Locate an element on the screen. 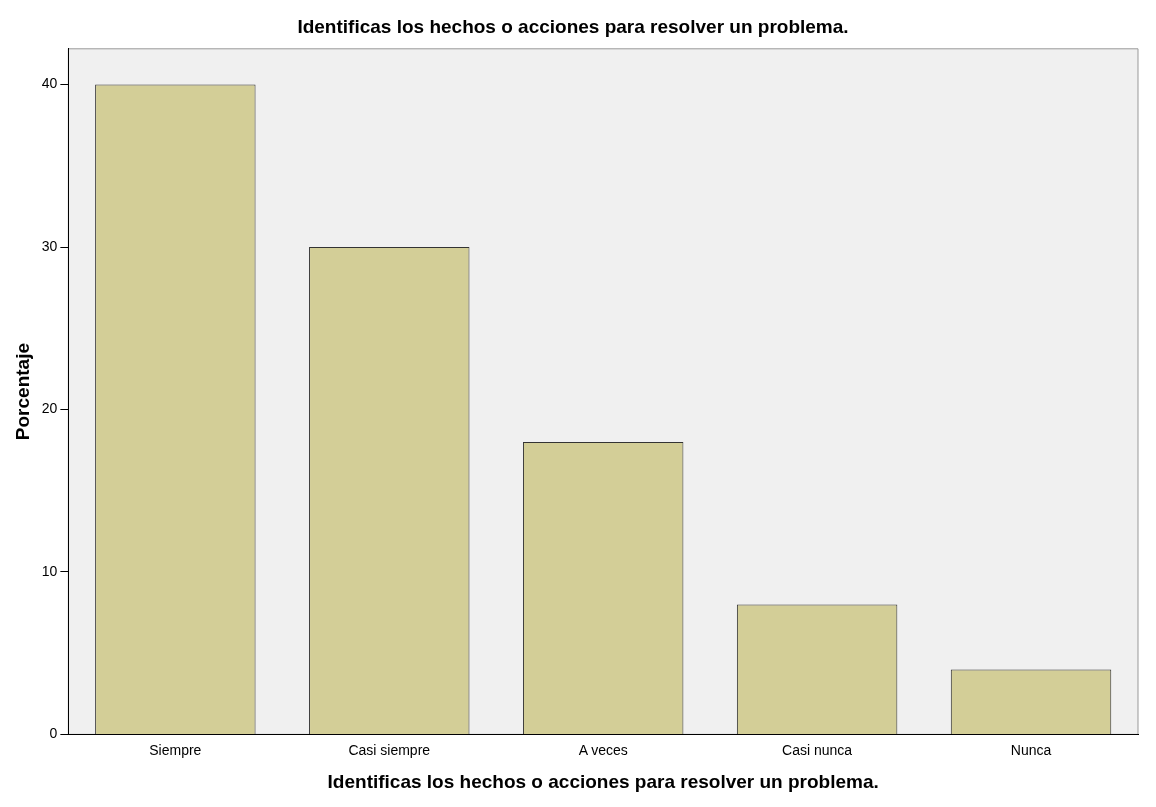 The height and width of the screenshot is (807, 1156). x-tick-label: Casi nunca is located at coordinates (817, 749).